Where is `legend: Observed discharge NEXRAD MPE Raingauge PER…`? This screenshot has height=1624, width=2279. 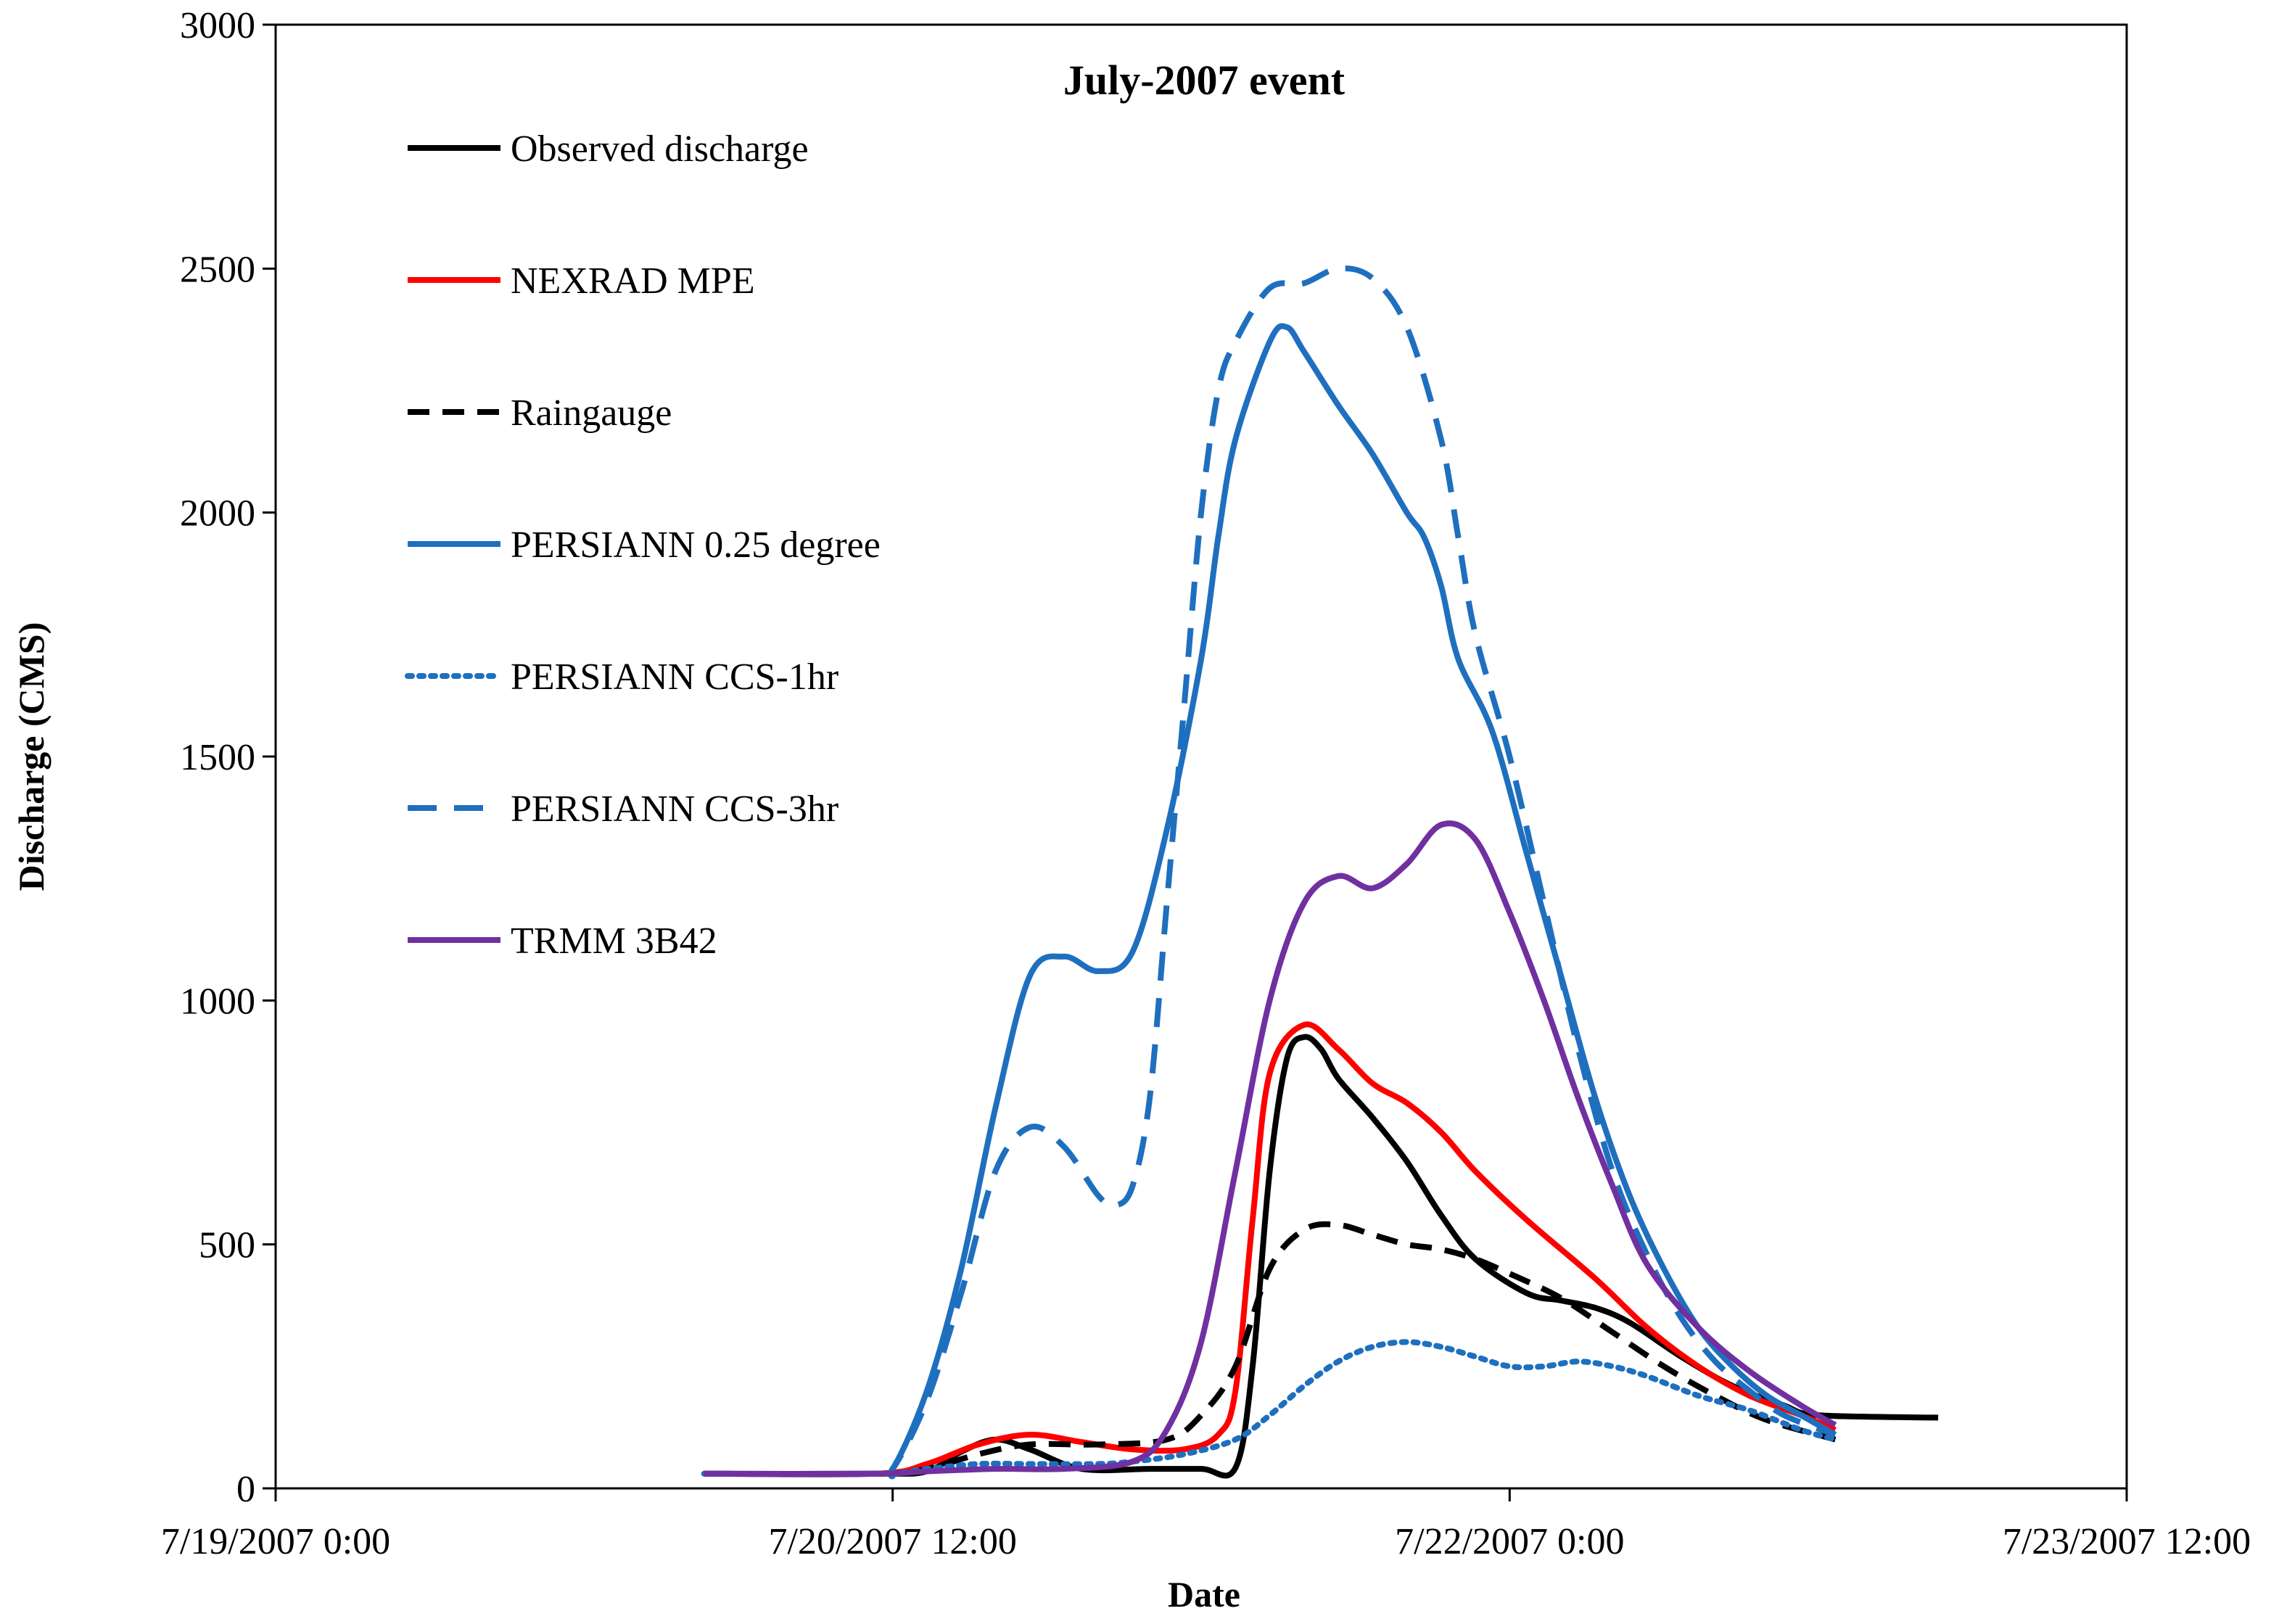
legend: Observed discharge NEXRAD MPE Raingauge PER… is located at coordinates (643, 545).